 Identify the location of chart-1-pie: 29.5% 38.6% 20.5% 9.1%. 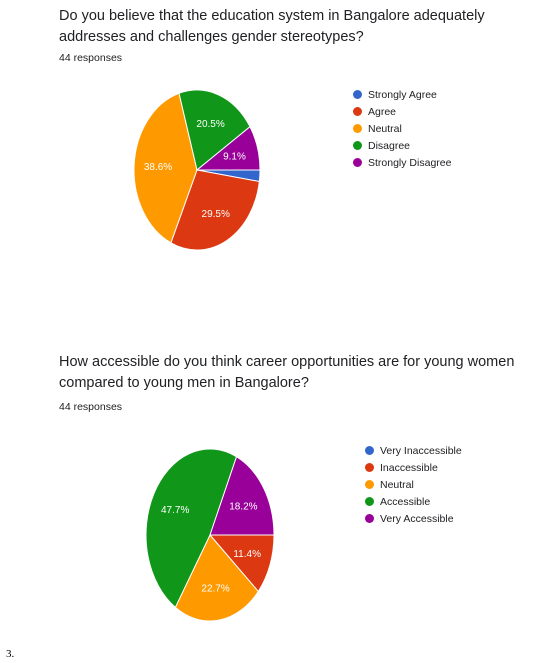
(197, 170).